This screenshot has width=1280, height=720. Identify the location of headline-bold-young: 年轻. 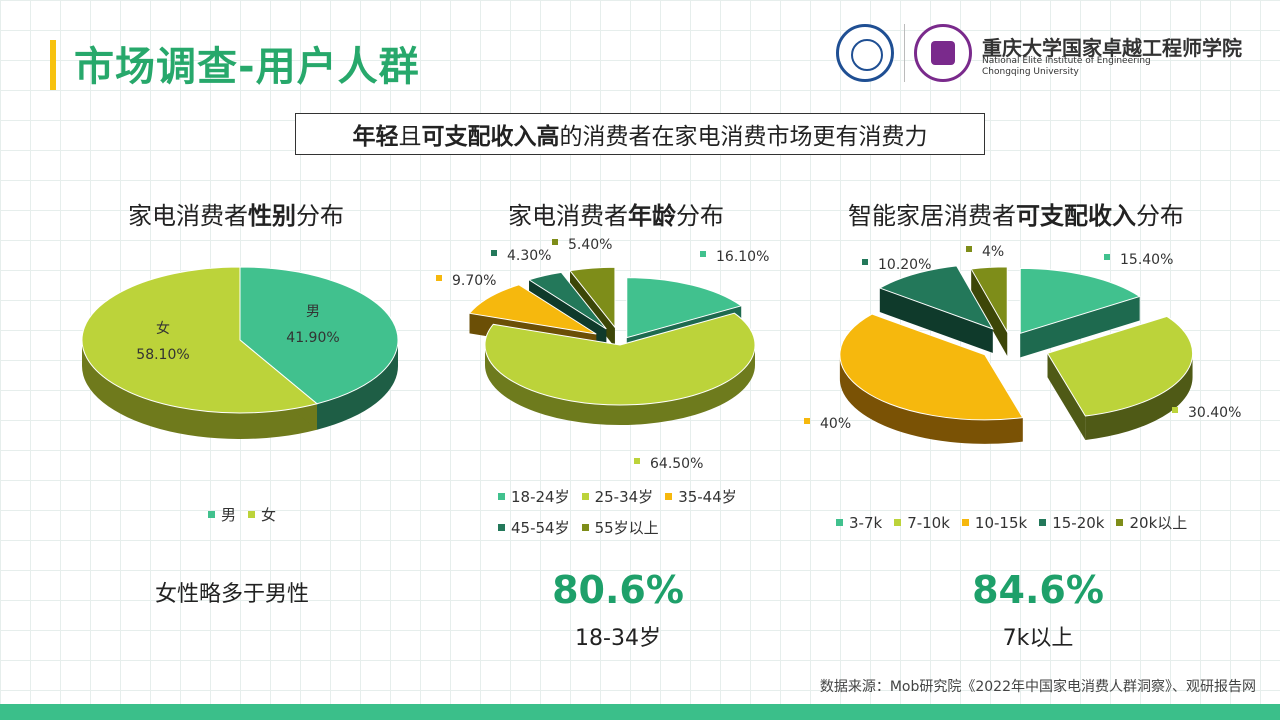
(375, 137).